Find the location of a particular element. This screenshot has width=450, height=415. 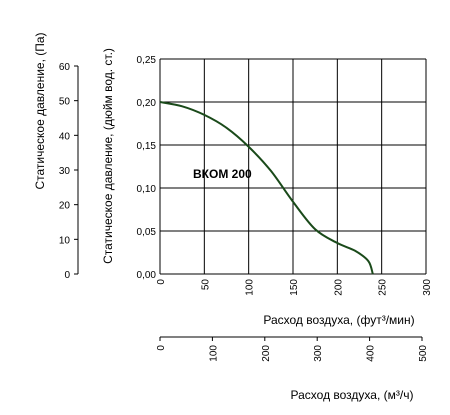

x-m3h-tick-label: 100 is located at coordinates (213, 353).